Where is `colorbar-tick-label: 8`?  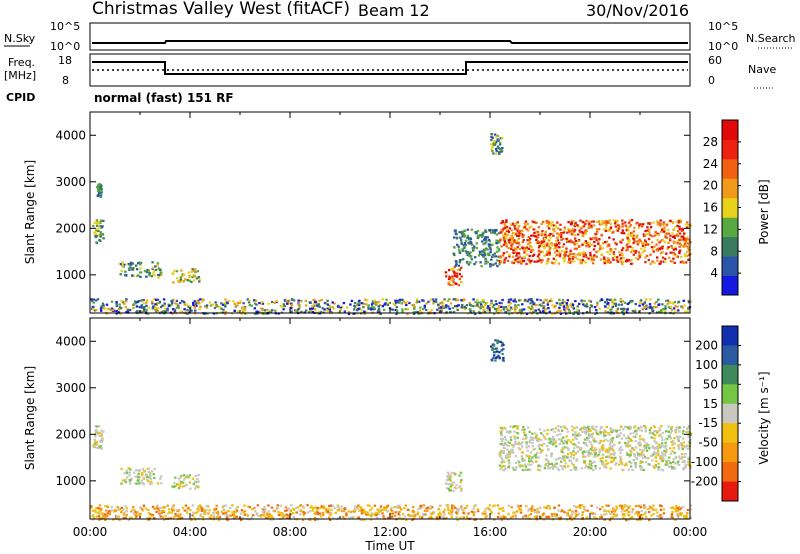 colorbar-tick-label: 8 is located at coordinates (714, 251).